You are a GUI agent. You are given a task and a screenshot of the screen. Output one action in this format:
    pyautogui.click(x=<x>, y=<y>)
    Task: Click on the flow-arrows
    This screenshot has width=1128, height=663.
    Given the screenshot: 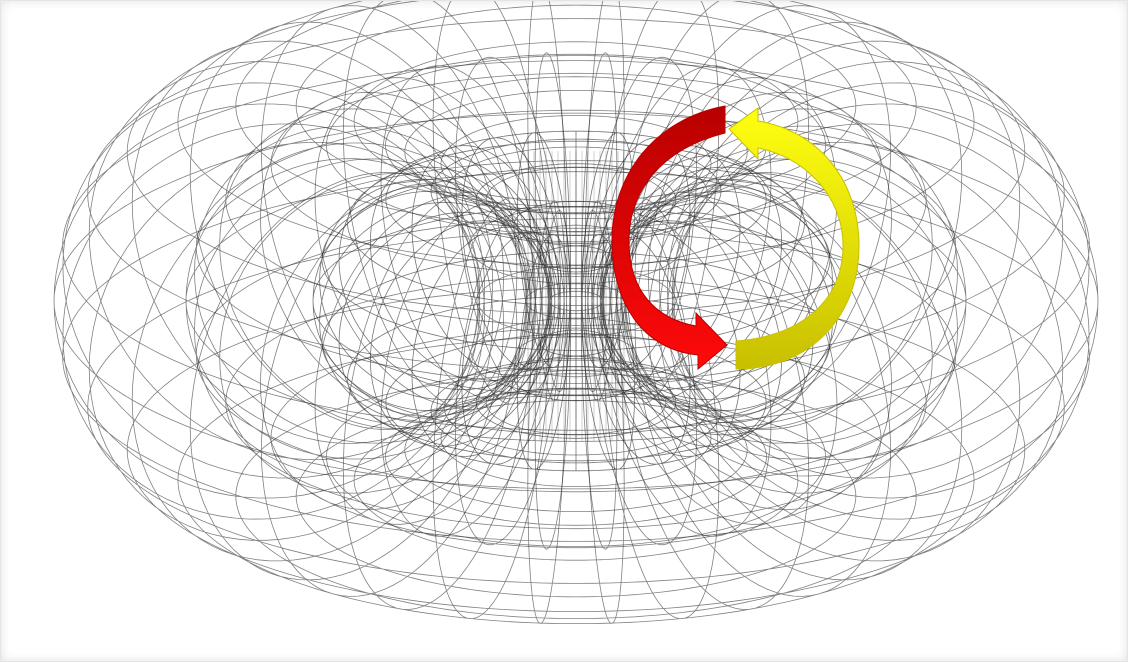 What is the action you would take?
    pyautogui.click(x=735, y=238)
    